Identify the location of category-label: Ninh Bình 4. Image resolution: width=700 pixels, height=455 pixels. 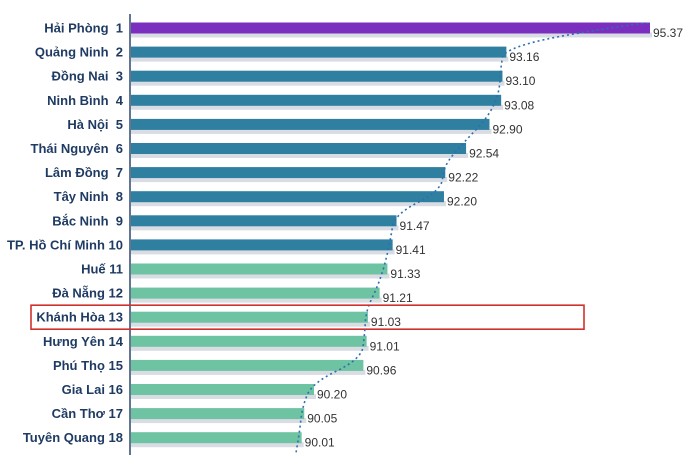
(85, 100).